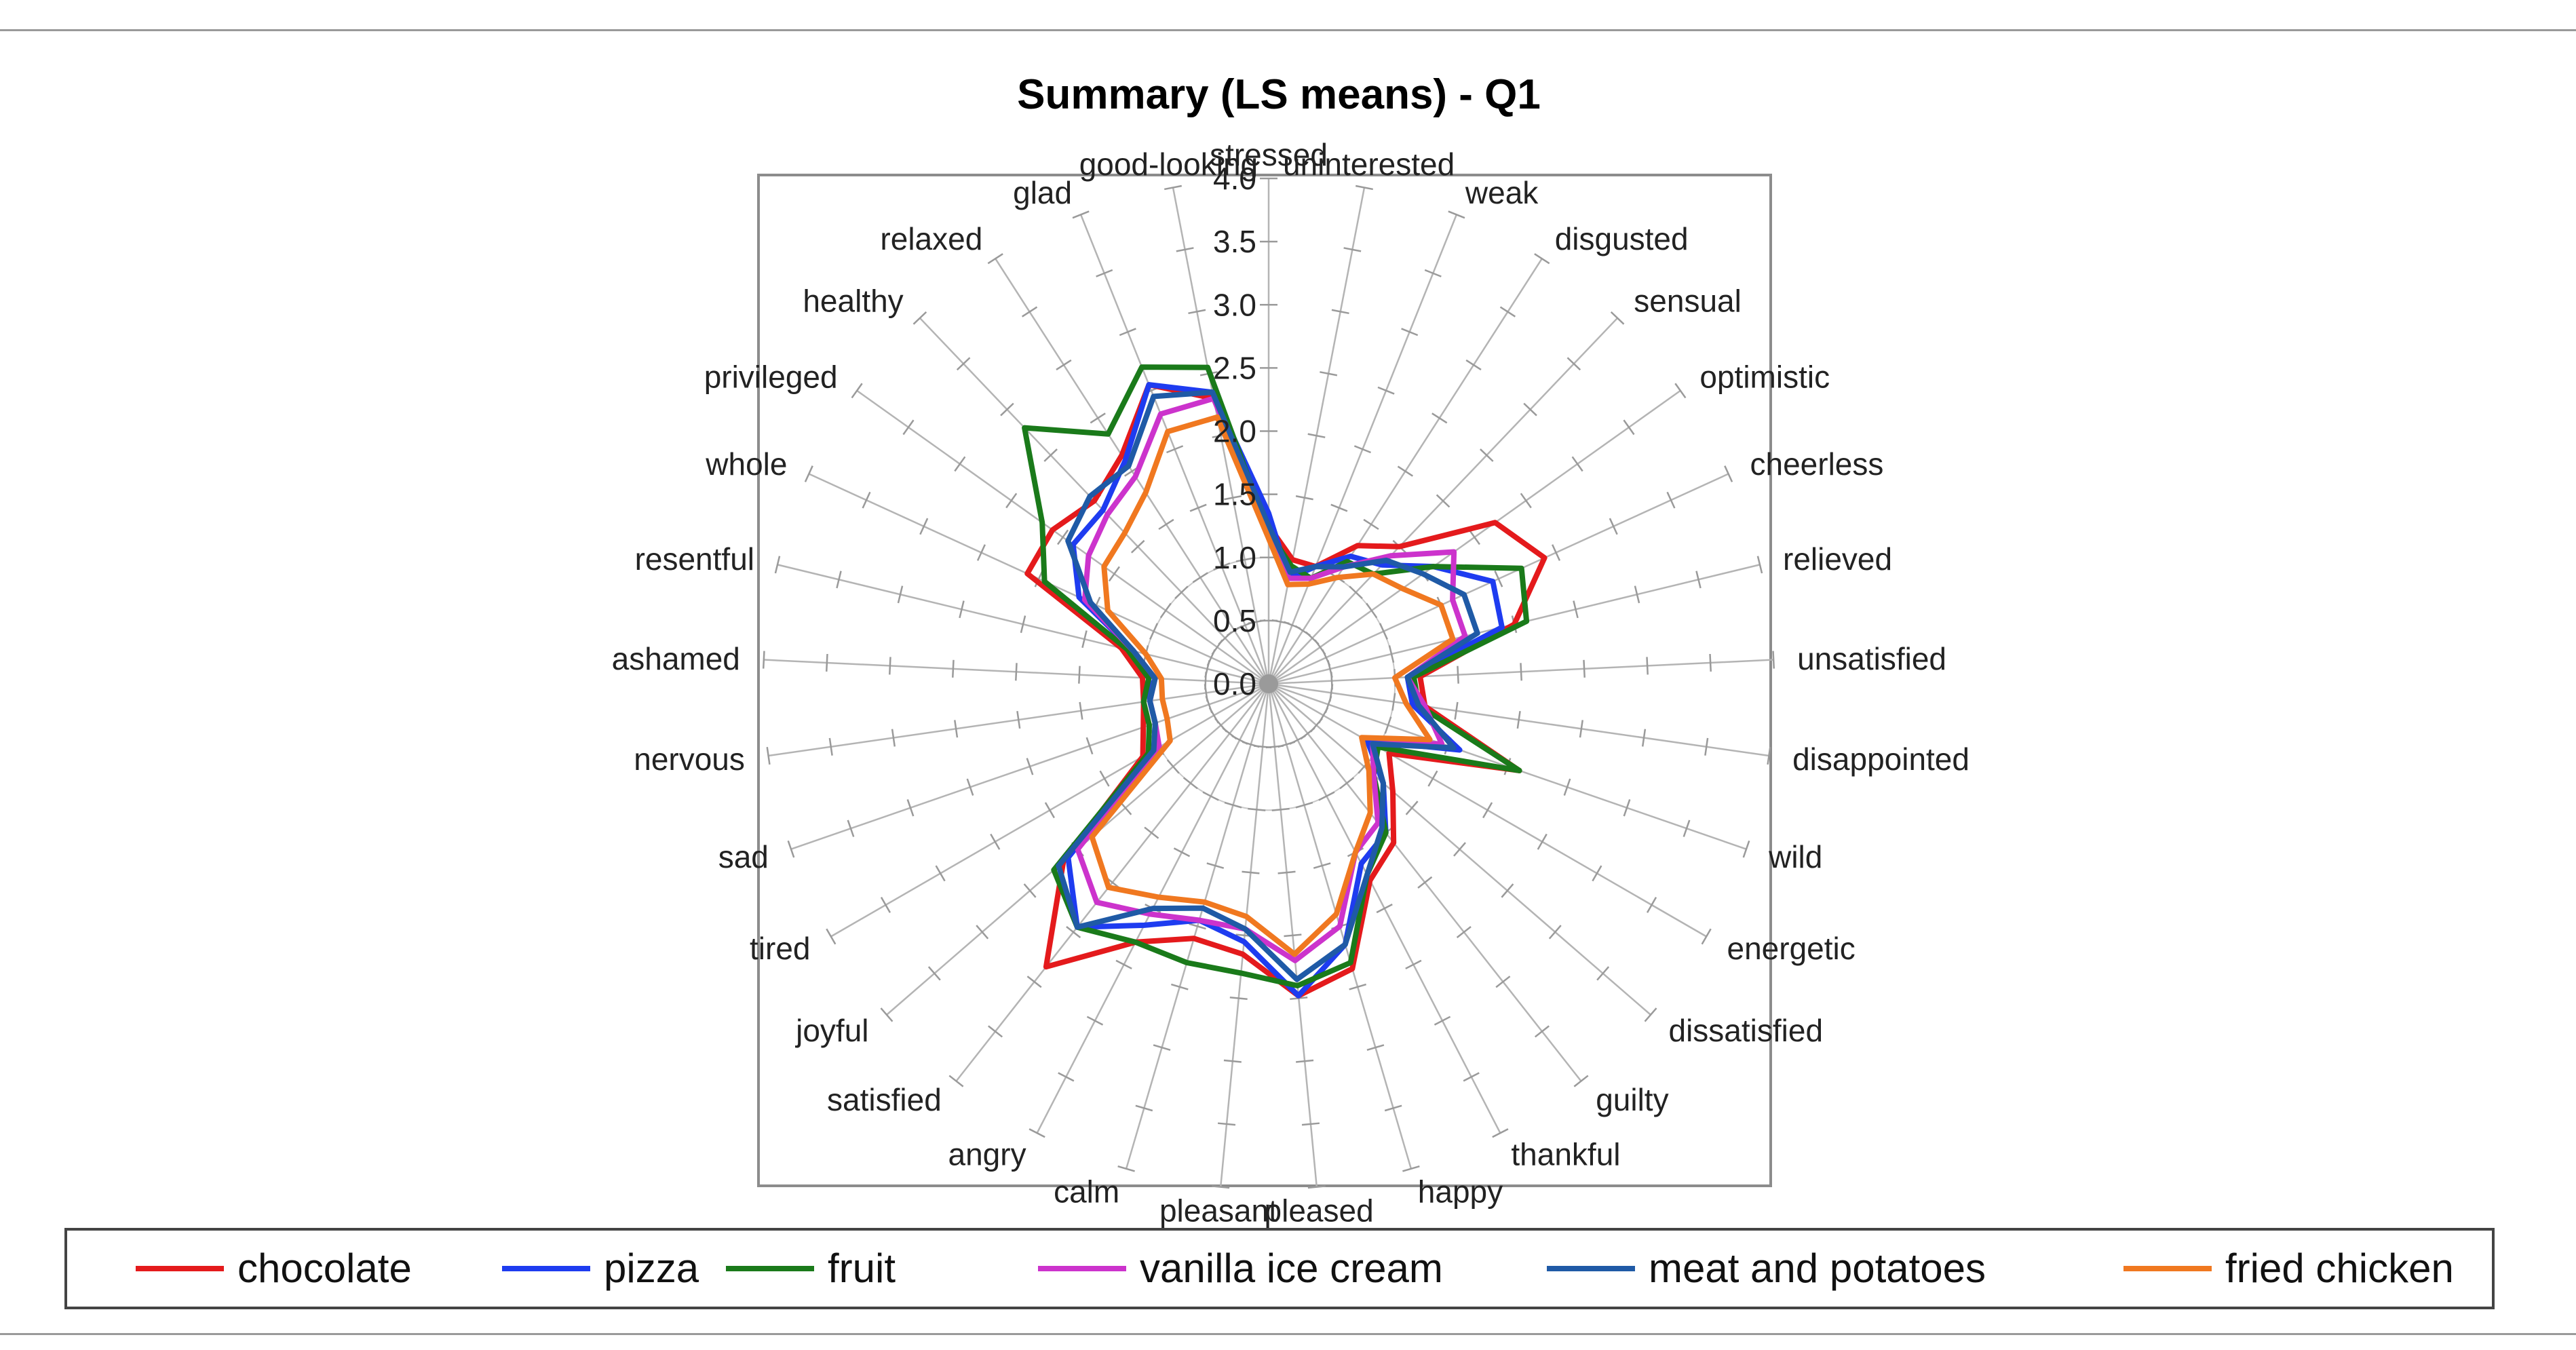 The height and width of the screenshot is (1350, 2576). Describe the element at coordinates (1502, 192) in the screenshot. I see `category-label-weak: weak` at that location.